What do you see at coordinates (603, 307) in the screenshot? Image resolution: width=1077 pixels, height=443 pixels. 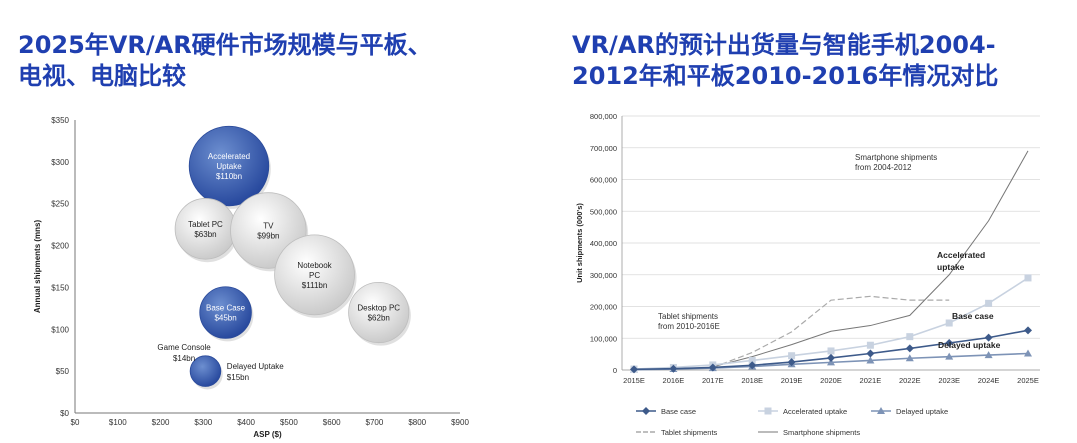 I see `y-tick-label: 200,000` at bounding box center [603, 307].